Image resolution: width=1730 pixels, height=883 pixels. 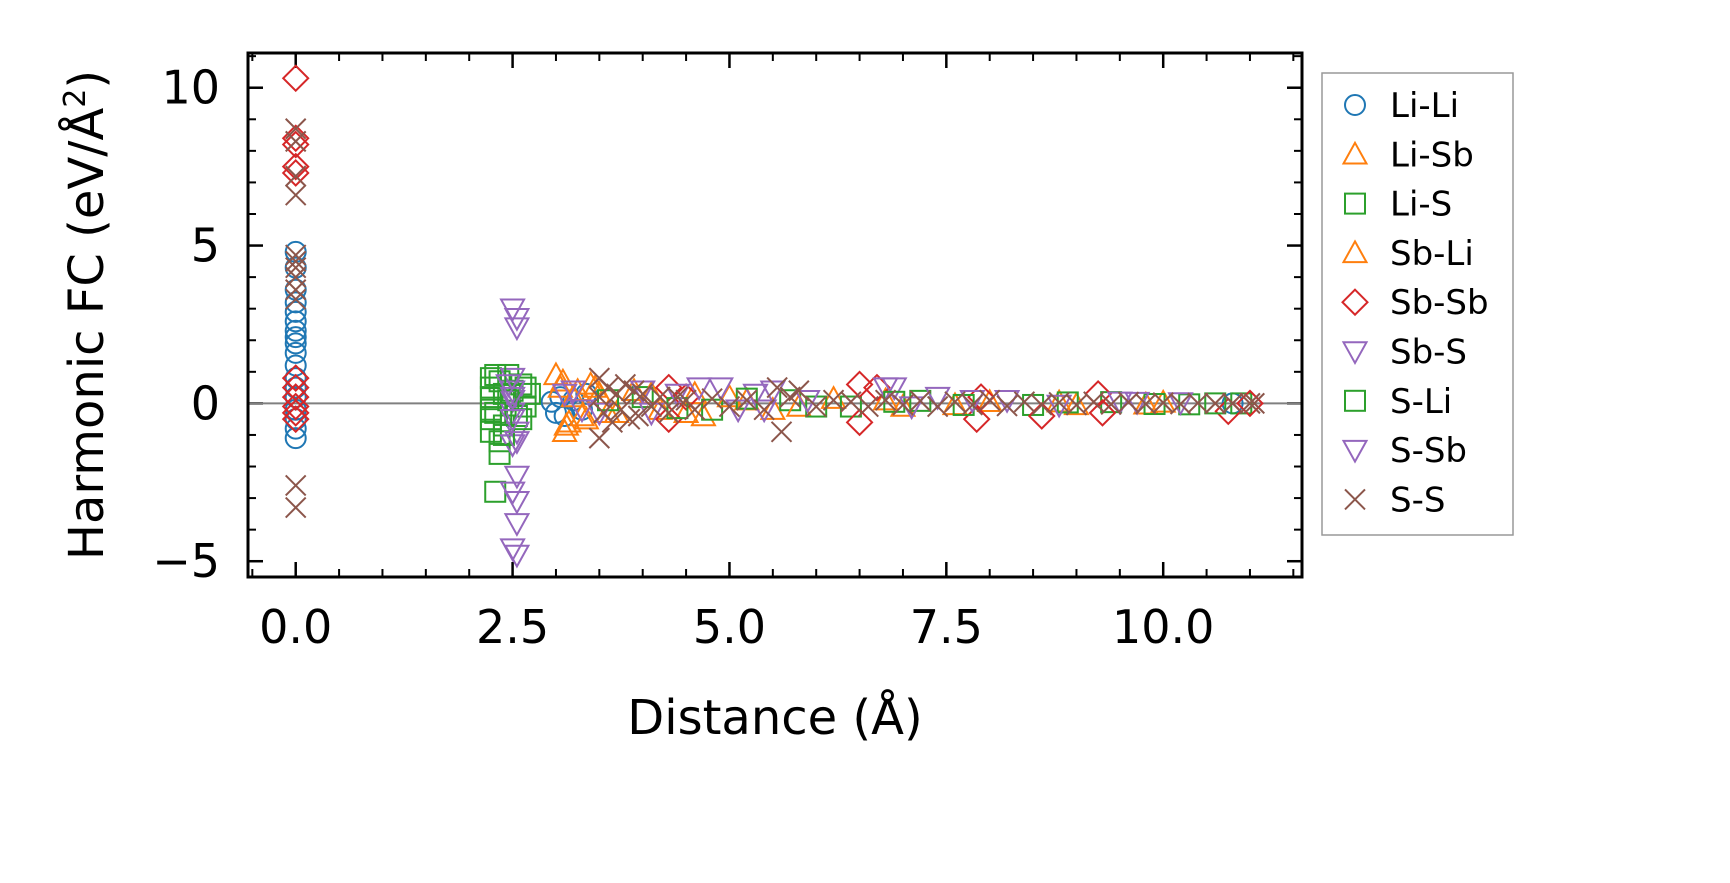 I want to click on series-li-li, so click(x=764, y=345).